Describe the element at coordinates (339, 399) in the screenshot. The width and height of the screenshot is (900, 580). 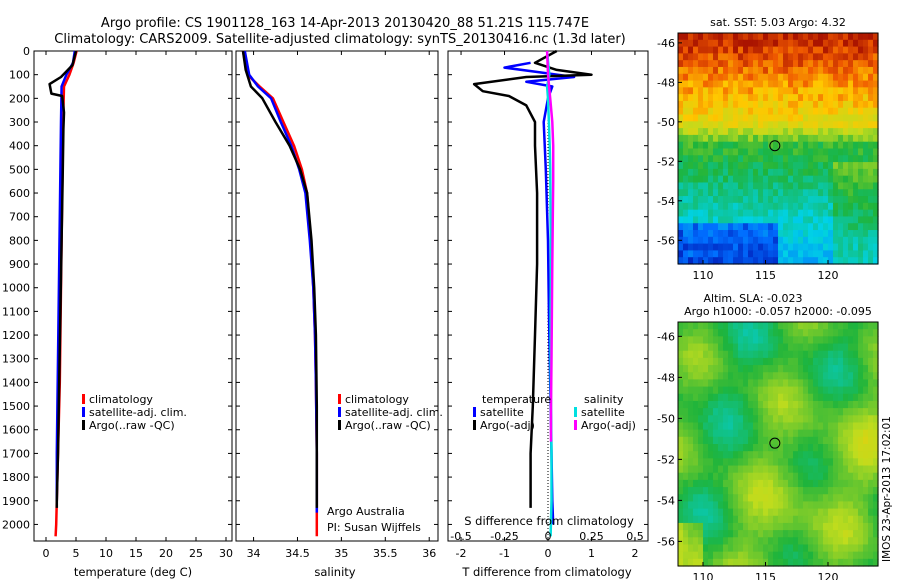
I see `sal-legend-swatch` at that location.